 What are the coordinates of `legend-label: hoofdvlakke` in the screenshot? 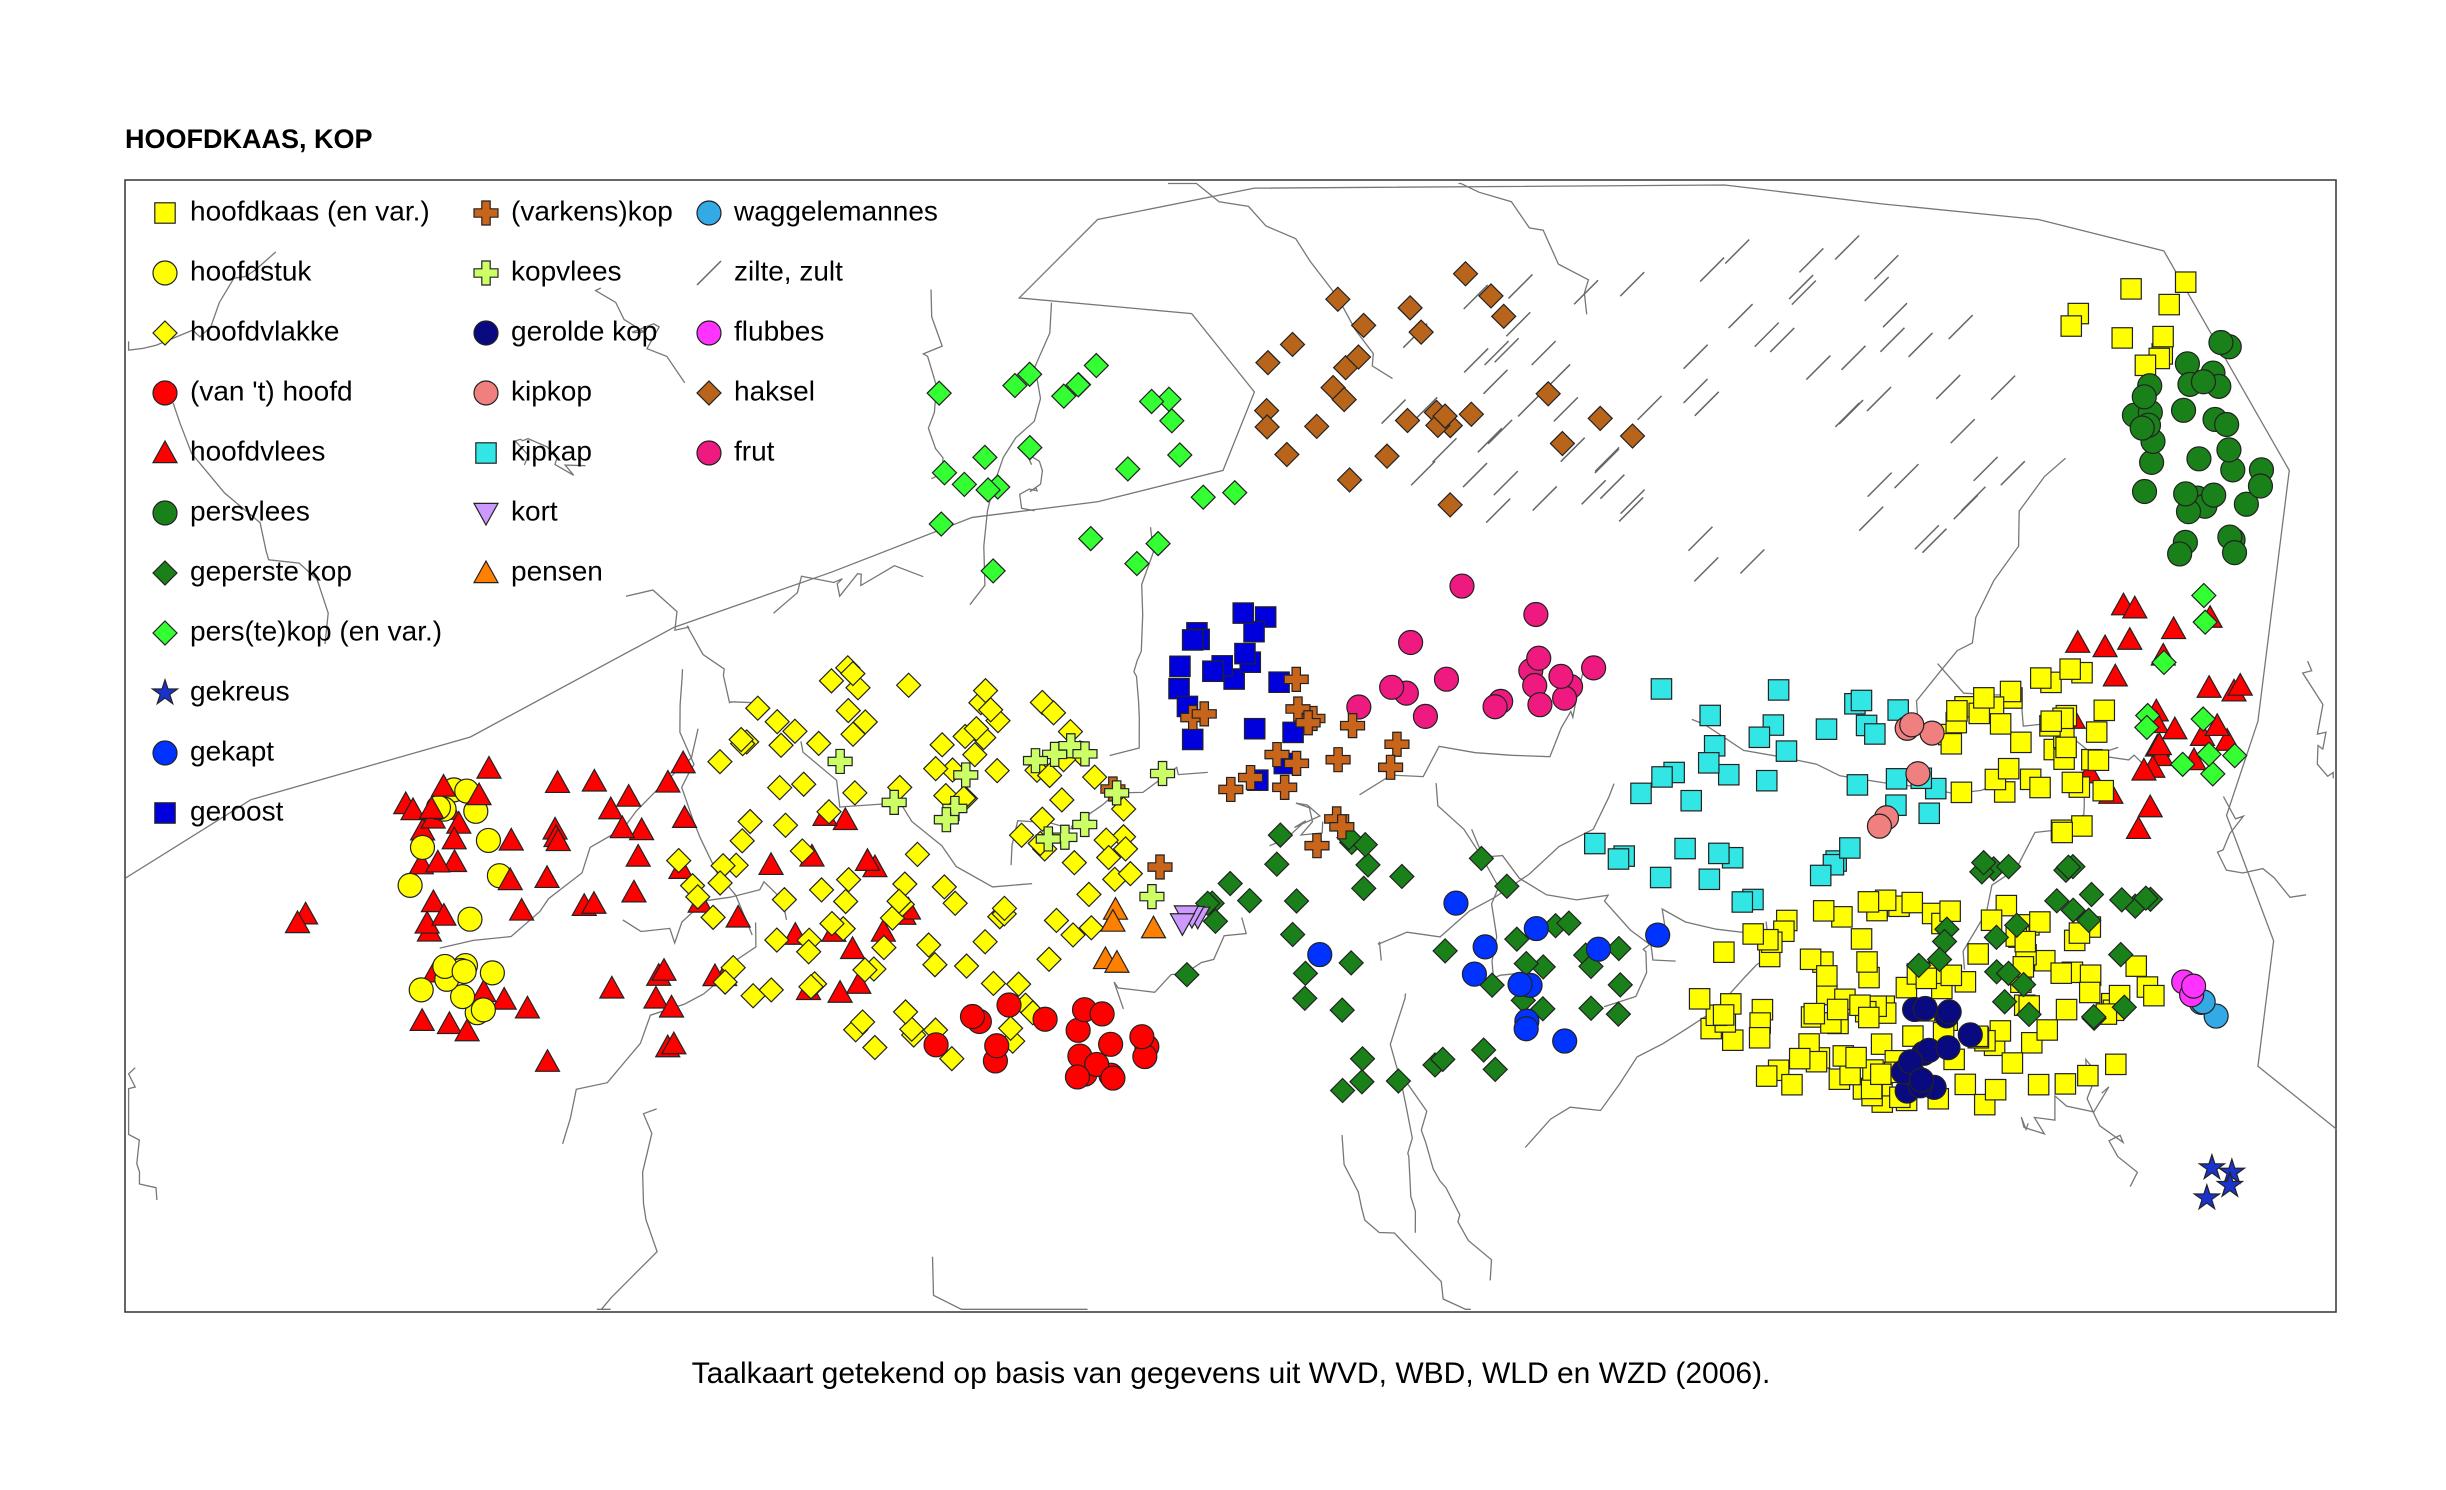 It's located at (264, 330).